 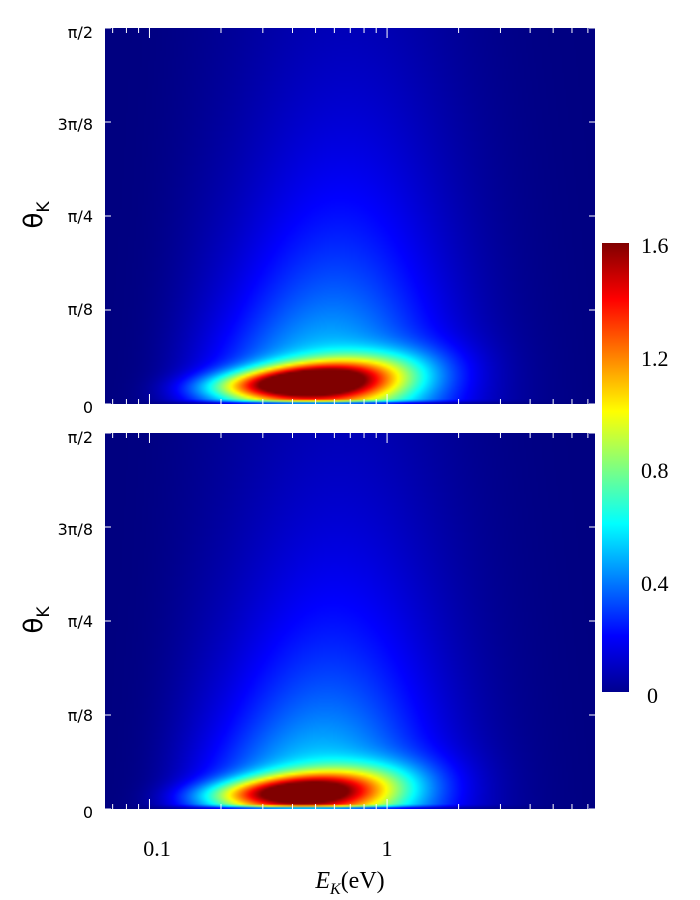 What do you see at coordinates (615, 467) in the screenshot?
I see `colorbar-gradient` at bounding box center [615, 467].